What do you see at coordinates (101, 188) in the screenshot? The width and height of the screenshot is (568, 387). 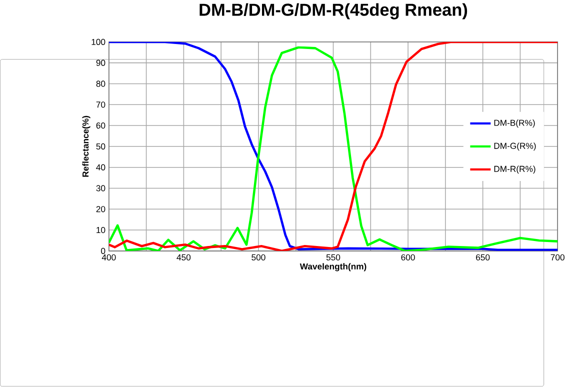 I see `y-tick-label: 30` at bounding box center [101, 188].